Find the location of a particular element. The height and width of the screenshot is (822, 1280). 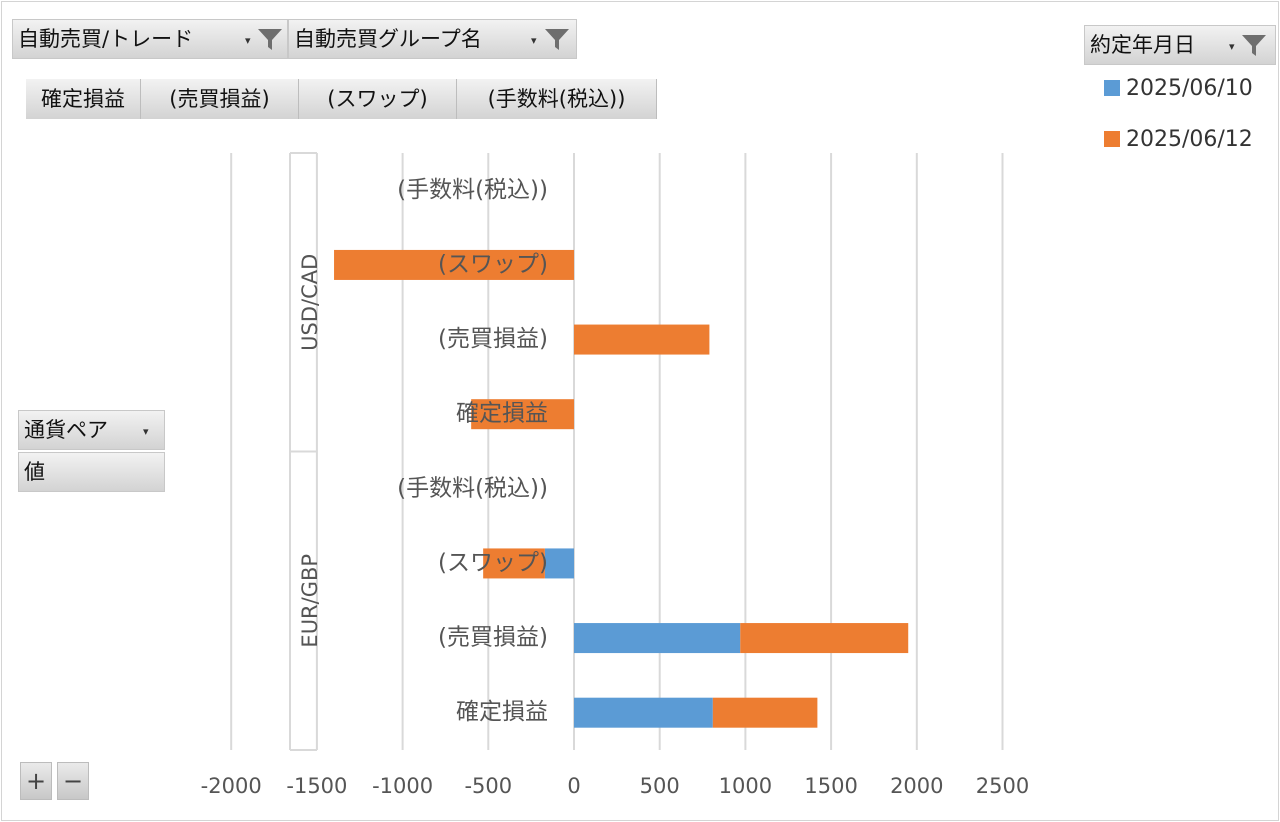

legend-item-series2: 2025/06/12 is located at coordinates (1178, 140).